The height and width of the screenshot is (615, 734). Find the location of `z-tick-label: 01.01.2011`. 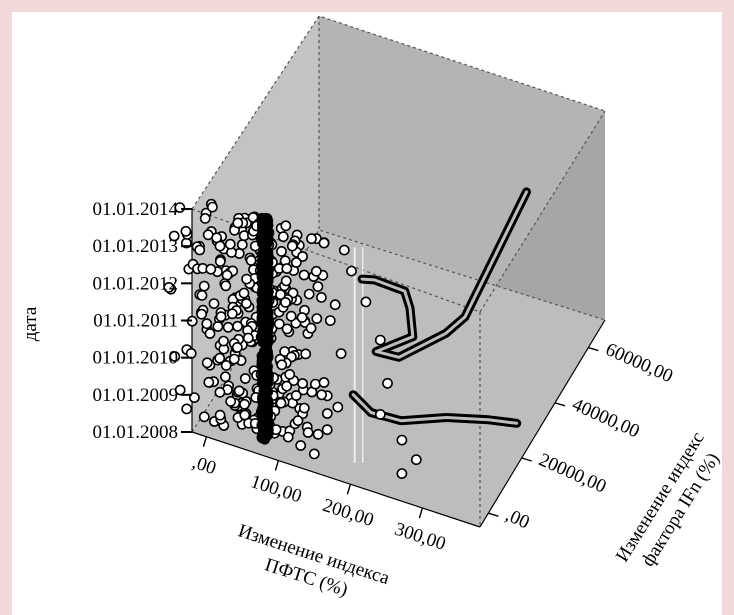

z-tick-label: 01.01.2011 is located at coordinates (135, 321).